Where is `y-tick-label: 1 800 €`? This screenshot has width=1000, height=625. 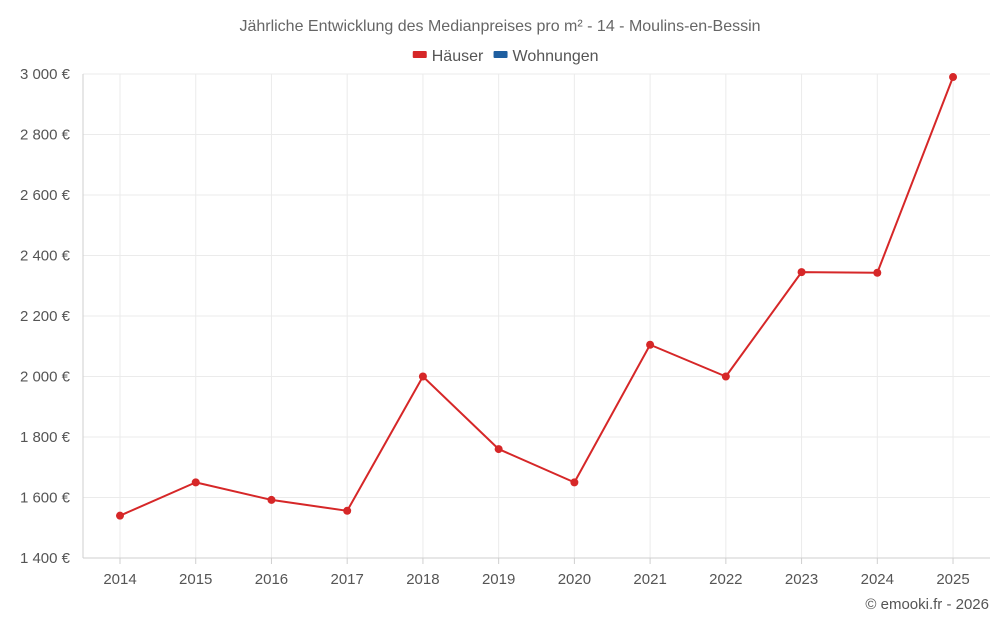 y-tick-label: 1 800 € is located at coordinates (45, 437).